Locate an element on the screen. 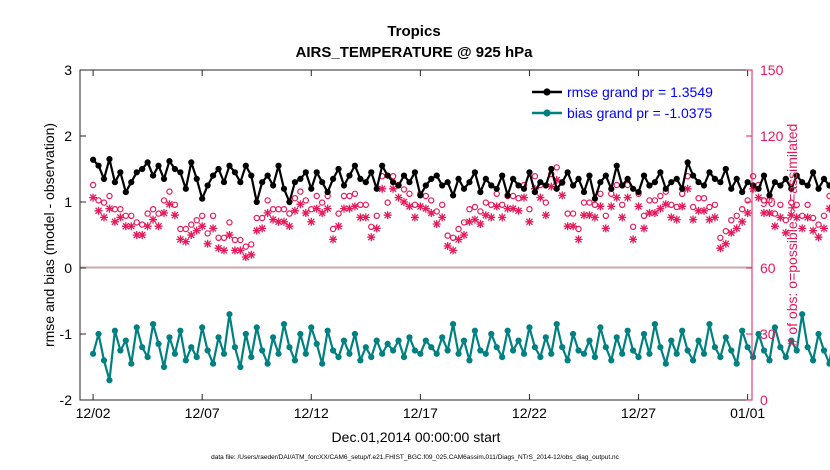 This screenshot has width=830, height=470. x-tick-label: 12/27 is located at coordinates (638, 413).